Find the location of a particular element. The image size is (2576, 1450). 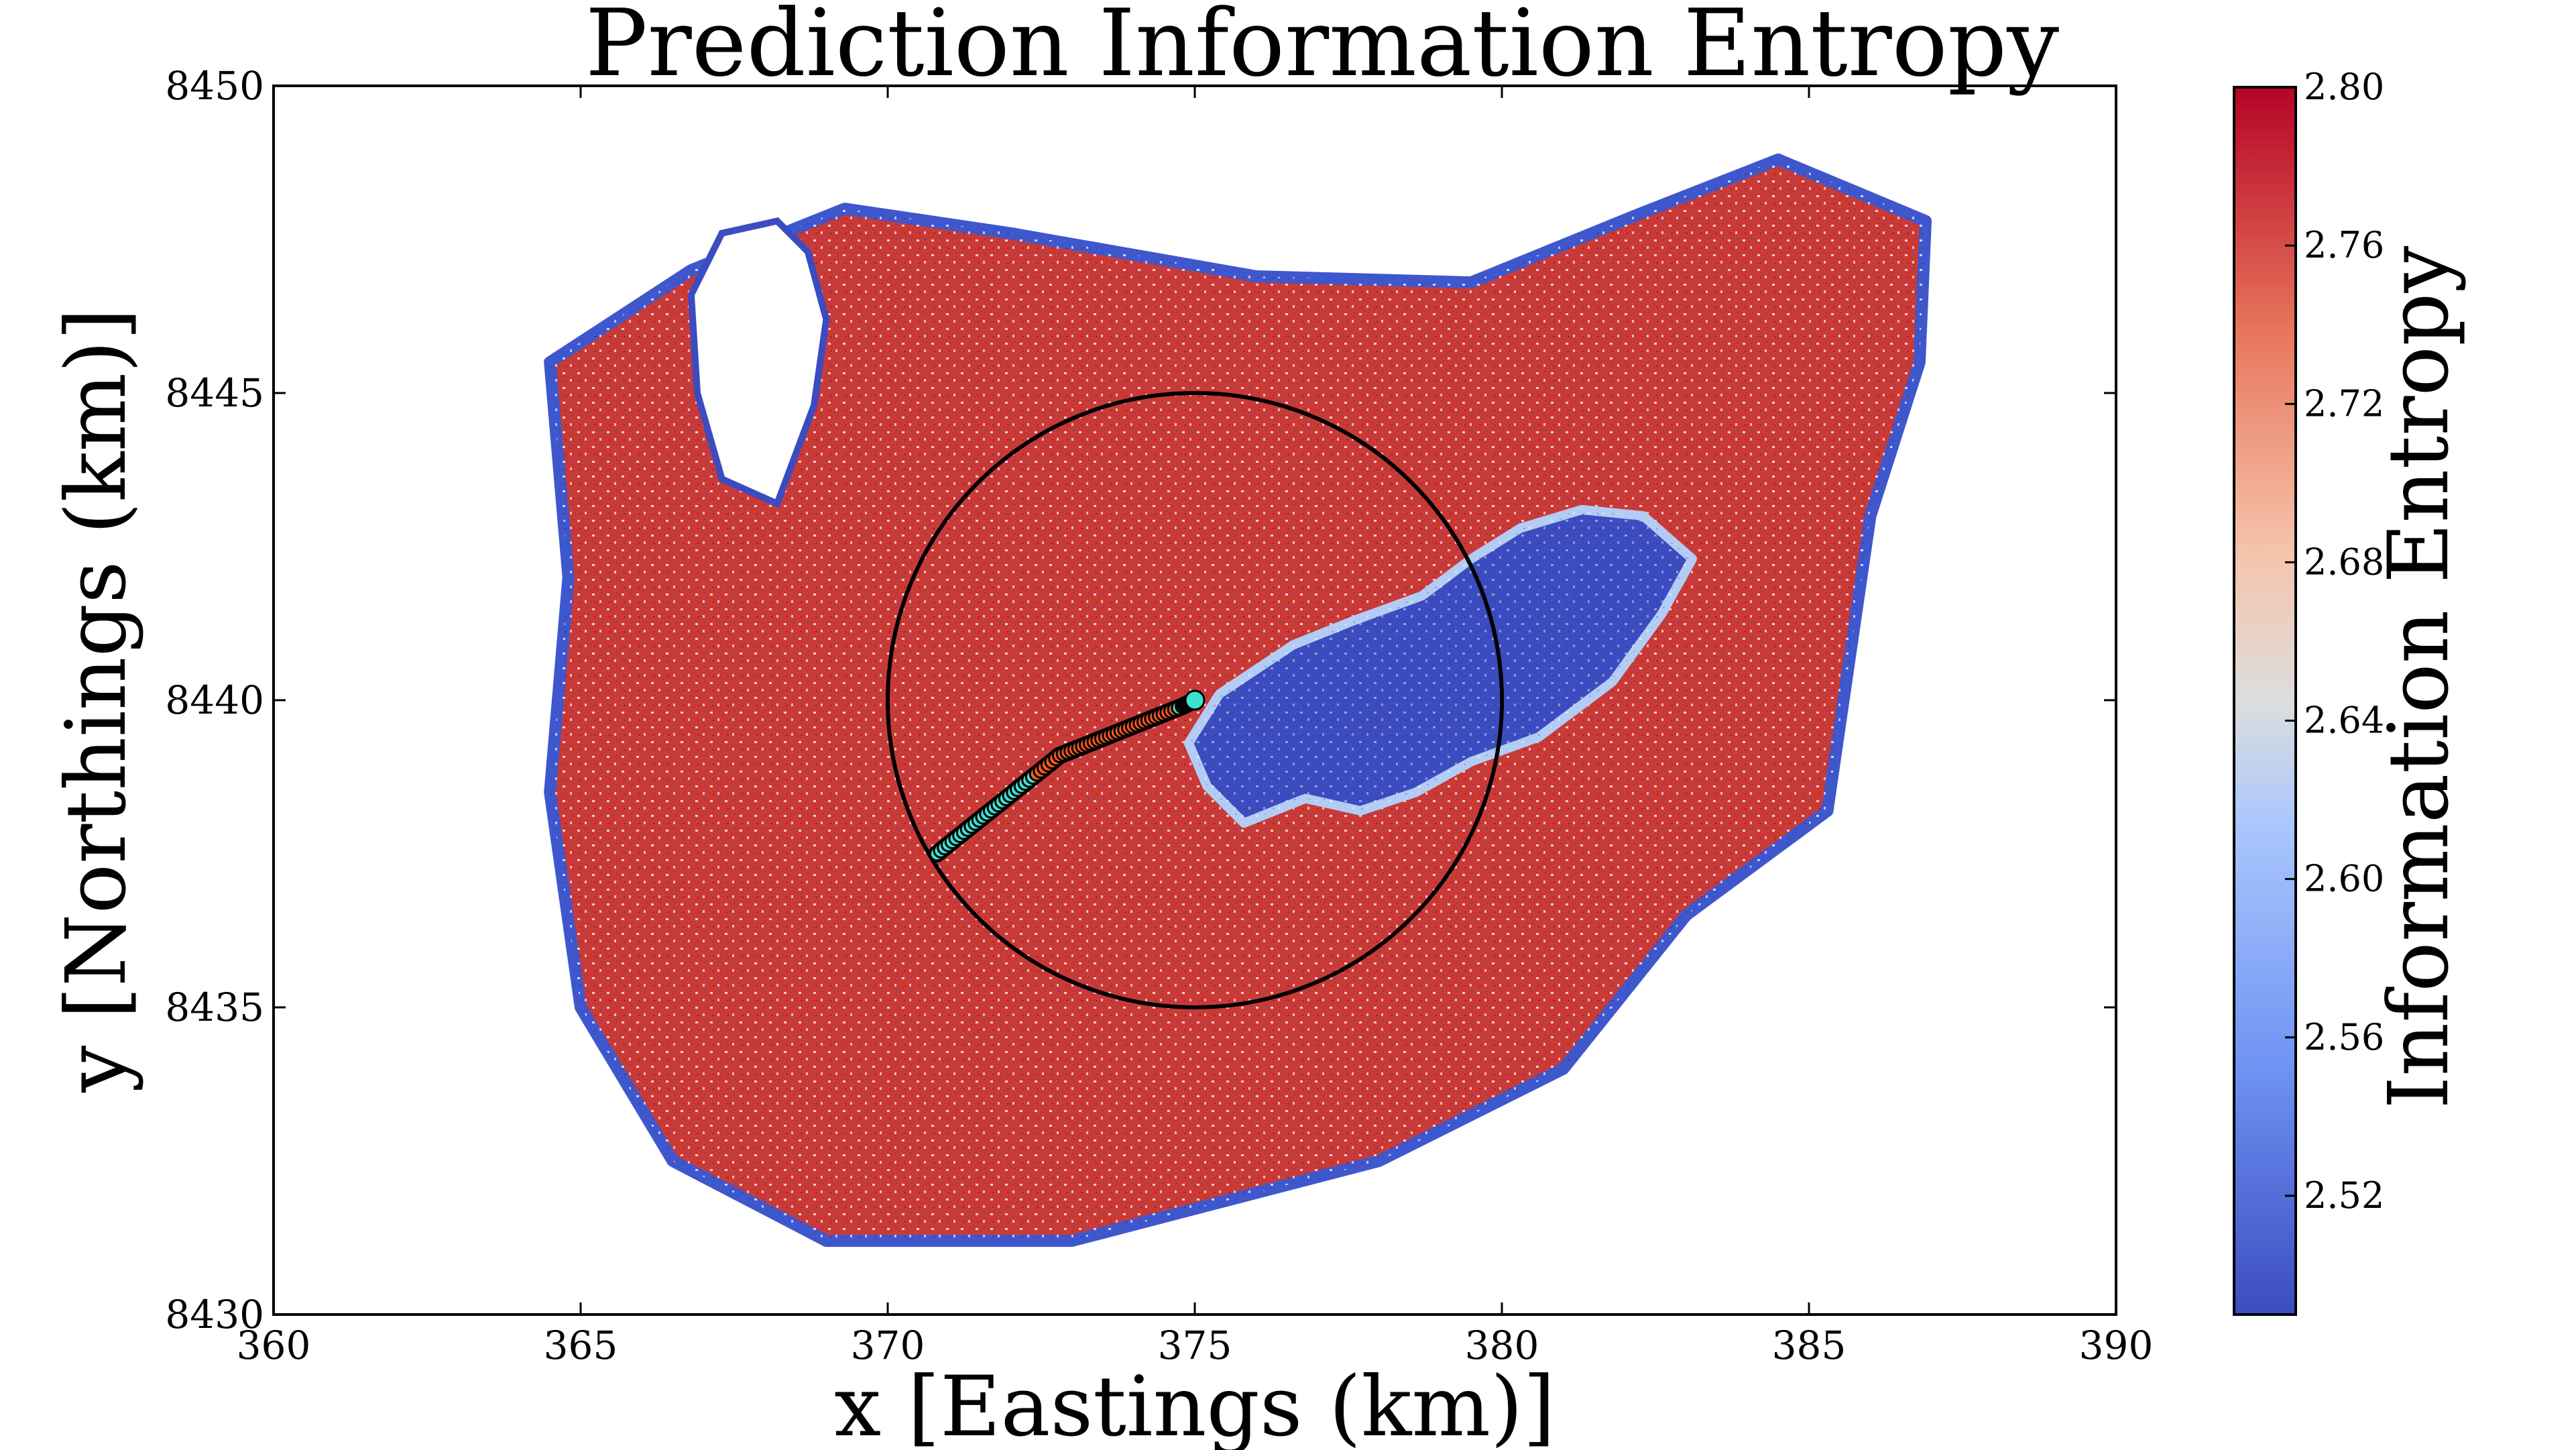

path-end-point is located at coordinates (1195, 700).